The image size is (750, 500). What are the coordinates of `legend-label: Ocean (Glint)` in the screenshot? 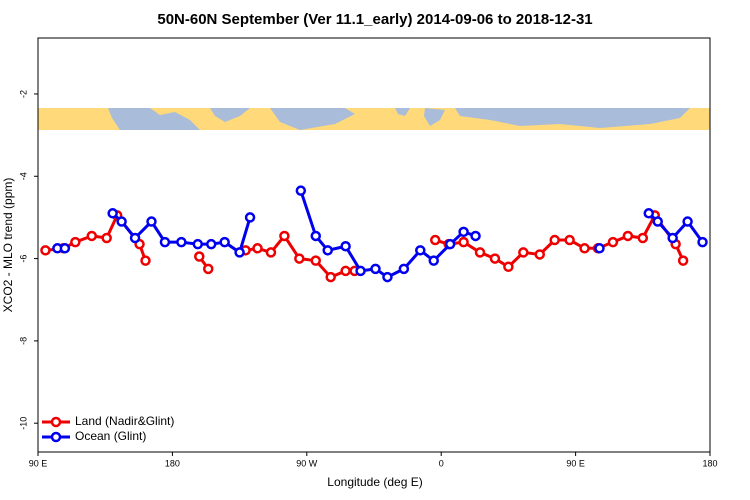 It's located at (110, 436).